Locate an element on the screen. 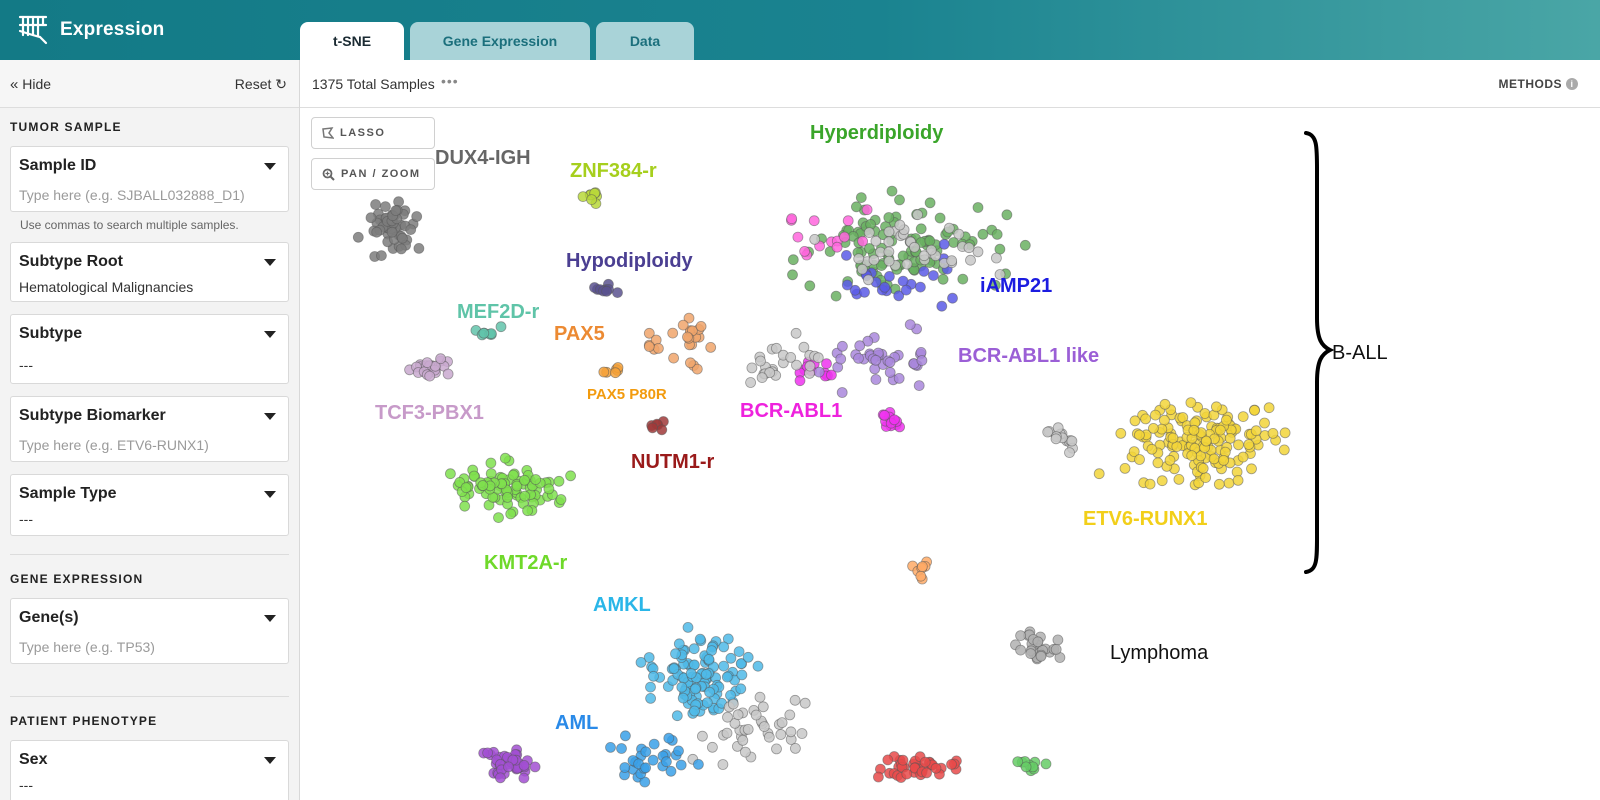 The width and height of the screenshot is (1600, 800). sex-field: Sex --- is located at coordinates (149, 770).